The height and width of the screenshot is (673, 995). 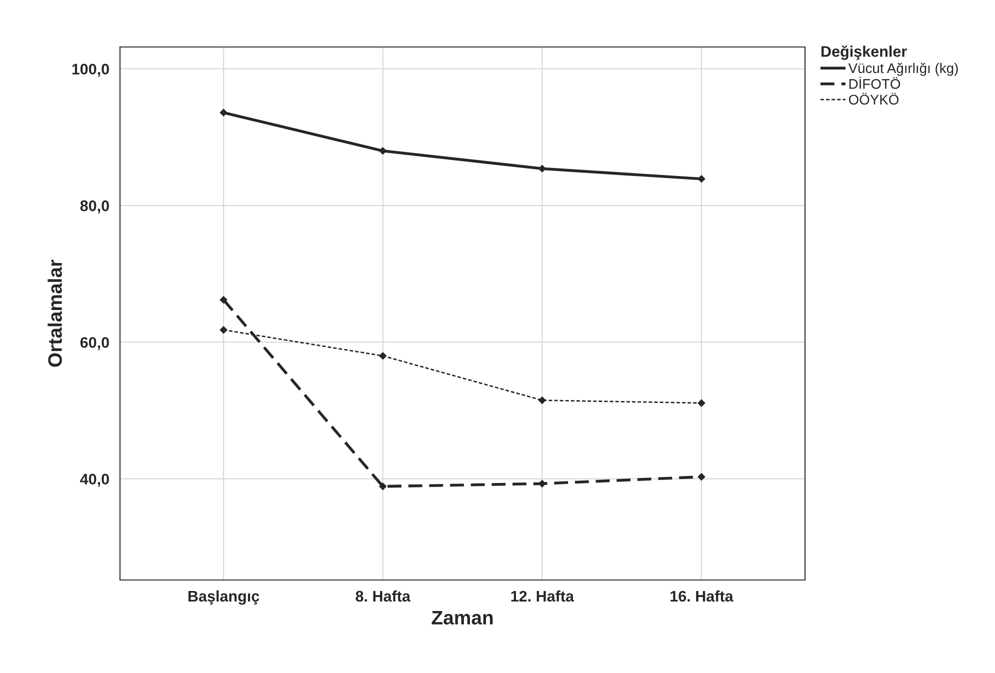 I want to click on legend-title: Değişkenler, so click(x=864, y=53).